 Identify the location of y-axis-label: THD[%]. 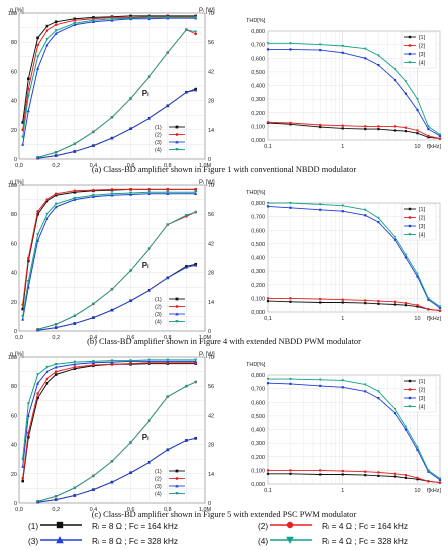
(256, 193).